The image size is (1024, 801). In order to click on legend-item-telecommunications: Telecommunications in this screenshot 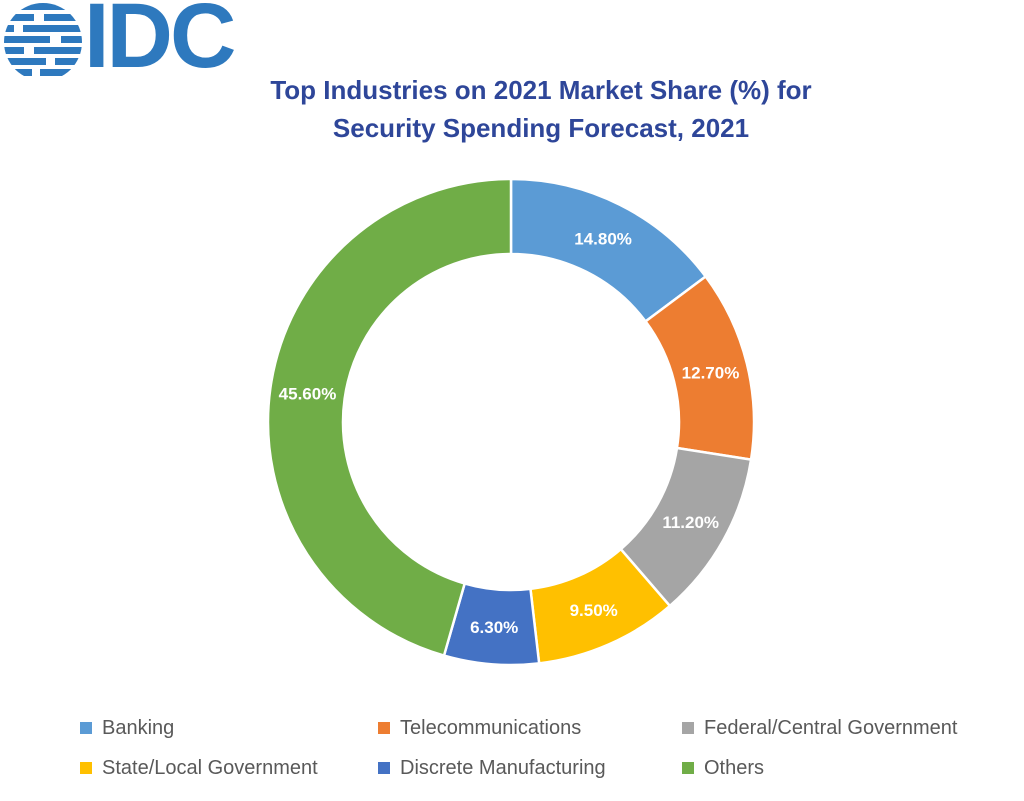, I will do `click(530, 728)`.